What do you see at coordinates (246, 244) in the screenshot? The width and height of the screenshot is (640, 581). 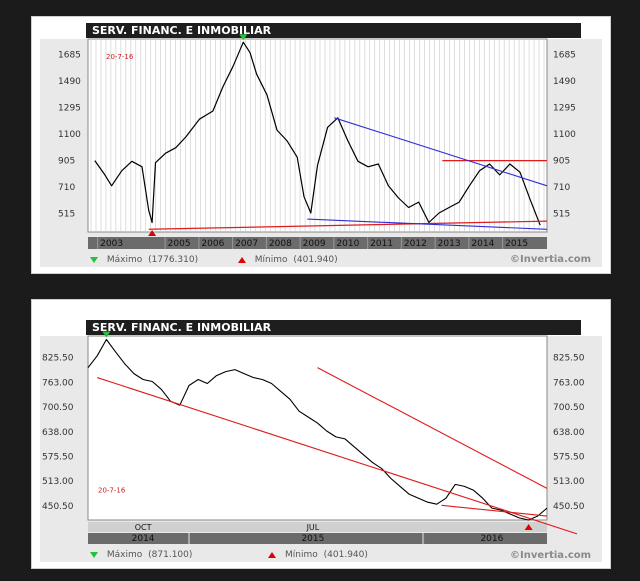 I see `x-tick-label: 2007` at bounding box center [246, 244].